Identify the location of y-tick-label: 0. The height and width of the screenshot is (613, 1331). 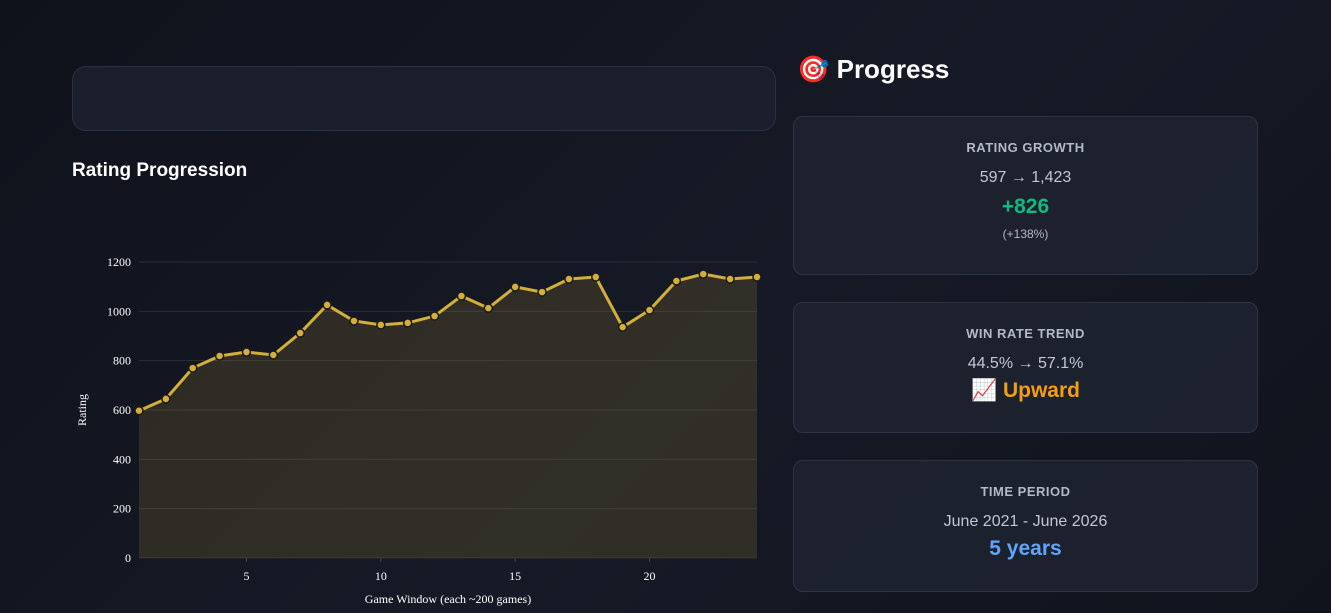
(128, 558).